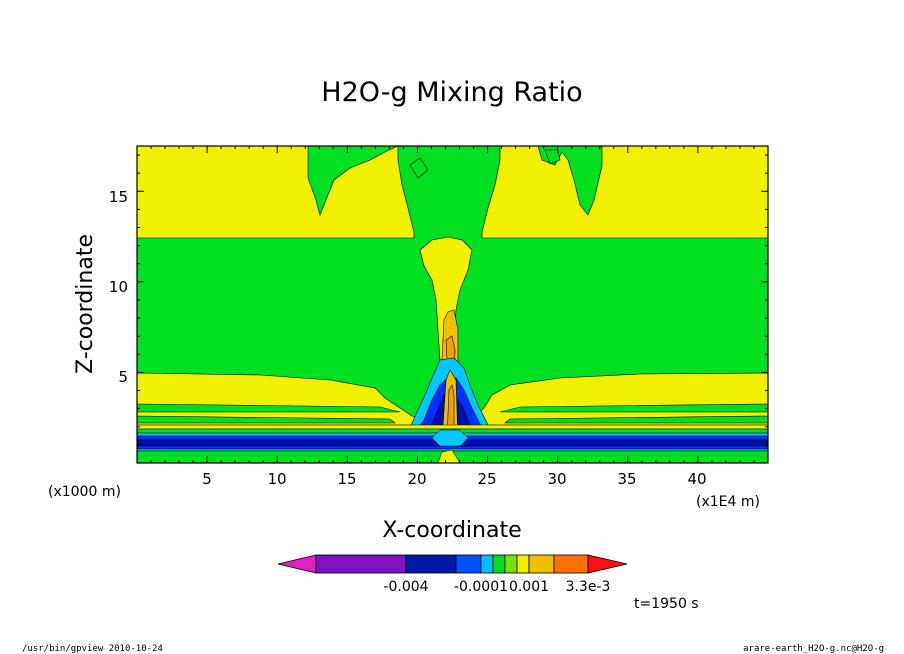  What do you see at coordinates (207, 479) in the screenshot?
I see `x-tick-label: 5` at bounding box center [207, 479].